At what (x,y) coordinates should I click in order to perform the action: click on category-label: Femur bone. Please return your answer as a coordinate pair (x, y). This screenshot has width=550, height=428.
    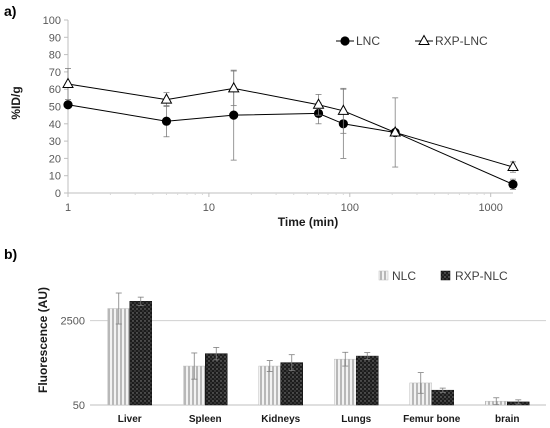
    Looking at the image, I should click on (432, 419).